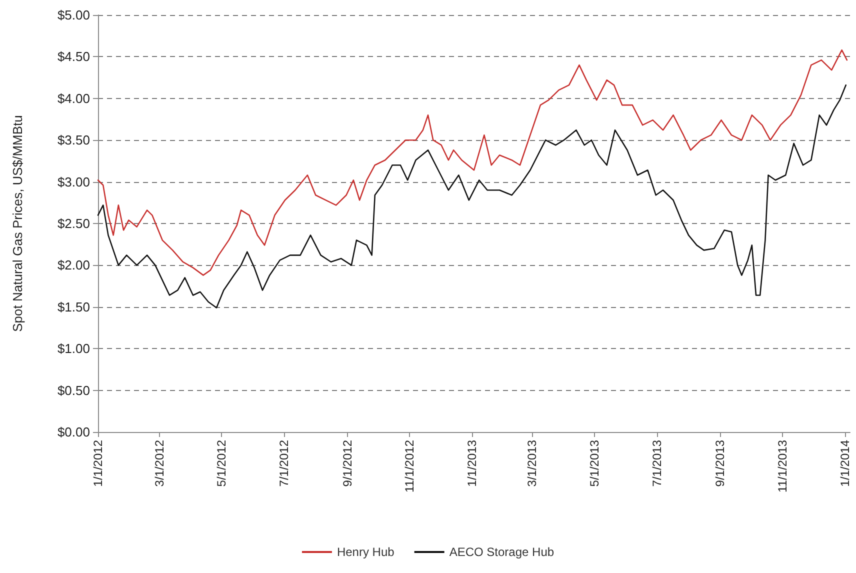 The image size is (856, 573). What do you see at coordinates (283, 463) in the screenshot?
I see `x-tick-label: 7/1/2012` at bounding box center [283, 463].